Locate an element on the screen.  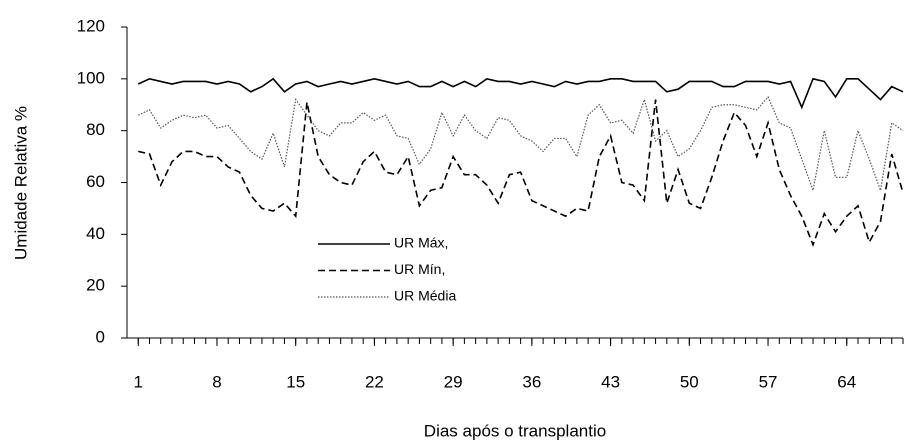
y-tick-label: 120 is located at coordinates (91, 25).